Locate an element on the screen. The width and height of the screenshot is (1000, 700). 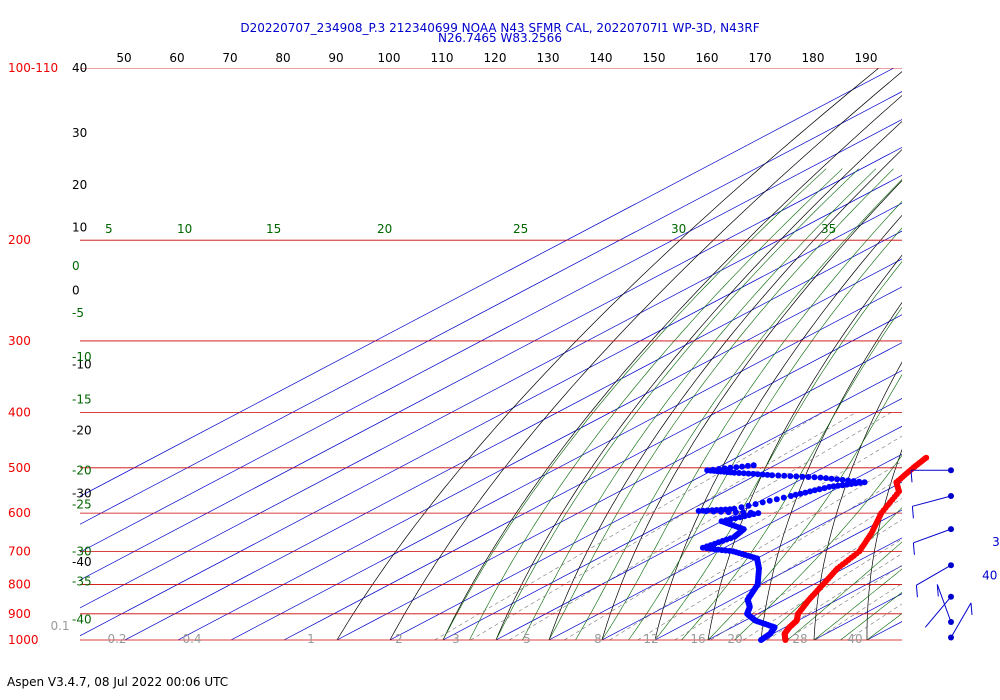
moist-adiabat-label: -5 is located at coordinates (78, 313).